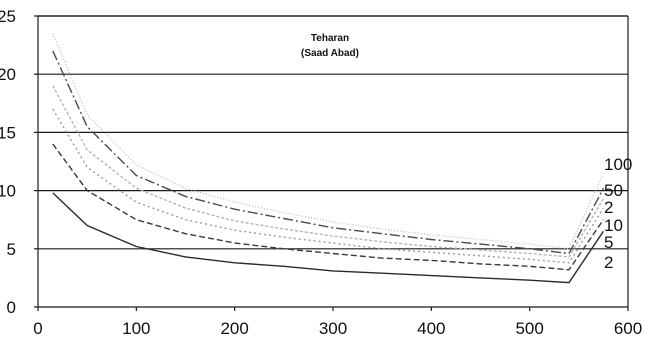 Image resolution: width=646 pixels, height=353 pixels. Describe the element at coordinates (8, 191) in the screenshot. I see `y-tick-label: 10` at that location.